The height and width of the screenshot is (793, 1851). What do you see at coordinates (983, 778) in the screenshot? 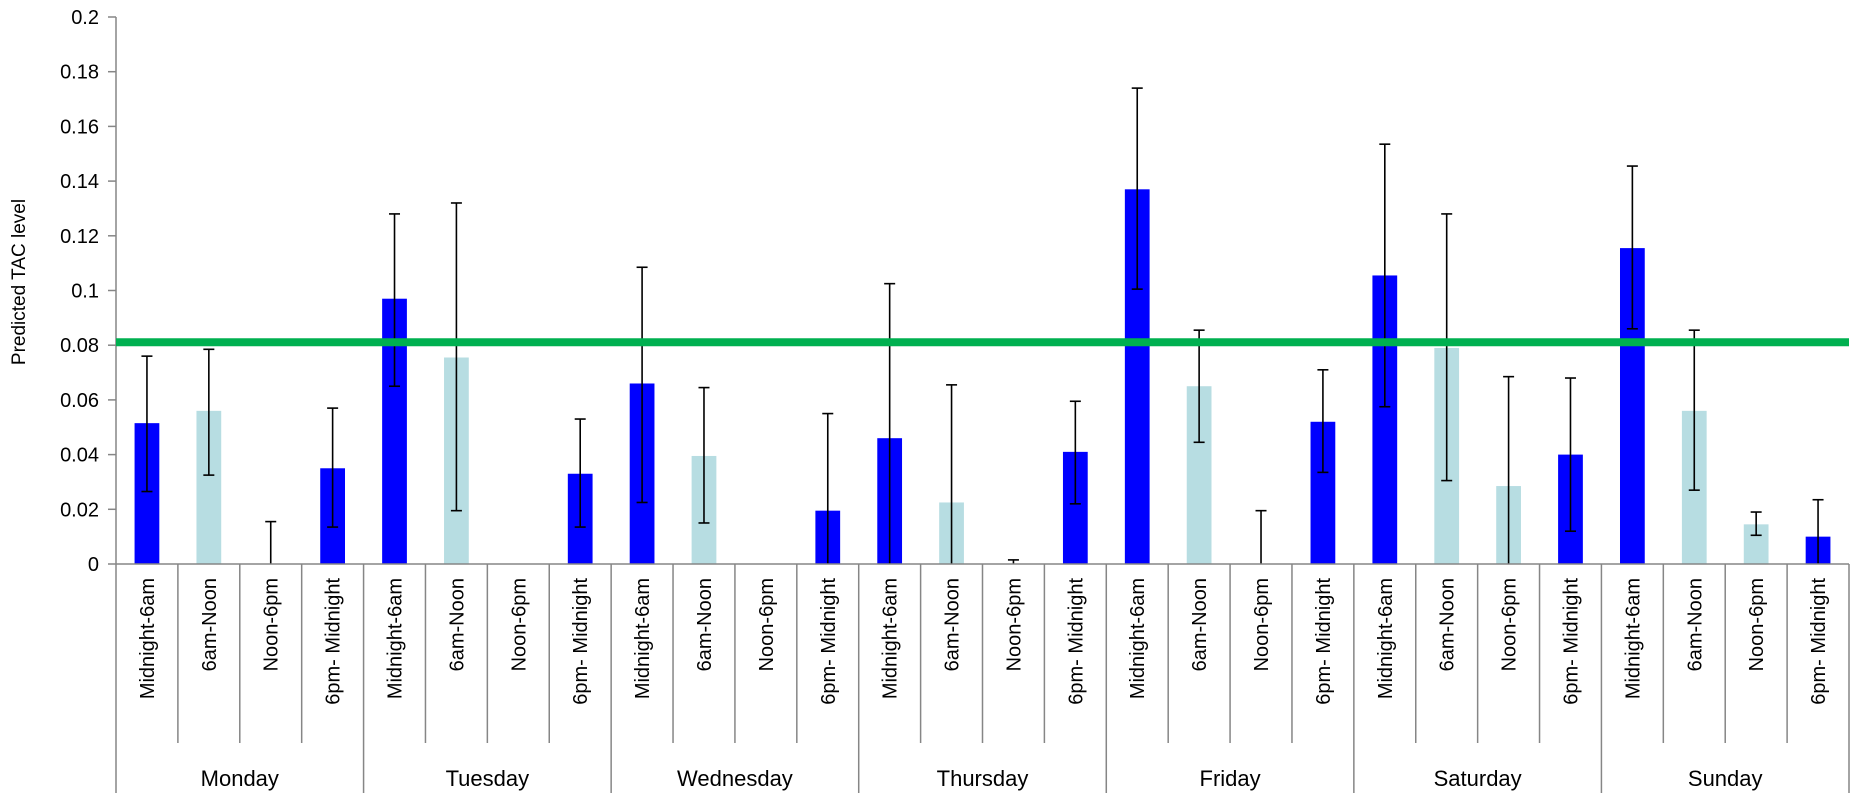
I see `day-label: Thursday` at bounding box center [983, 778].